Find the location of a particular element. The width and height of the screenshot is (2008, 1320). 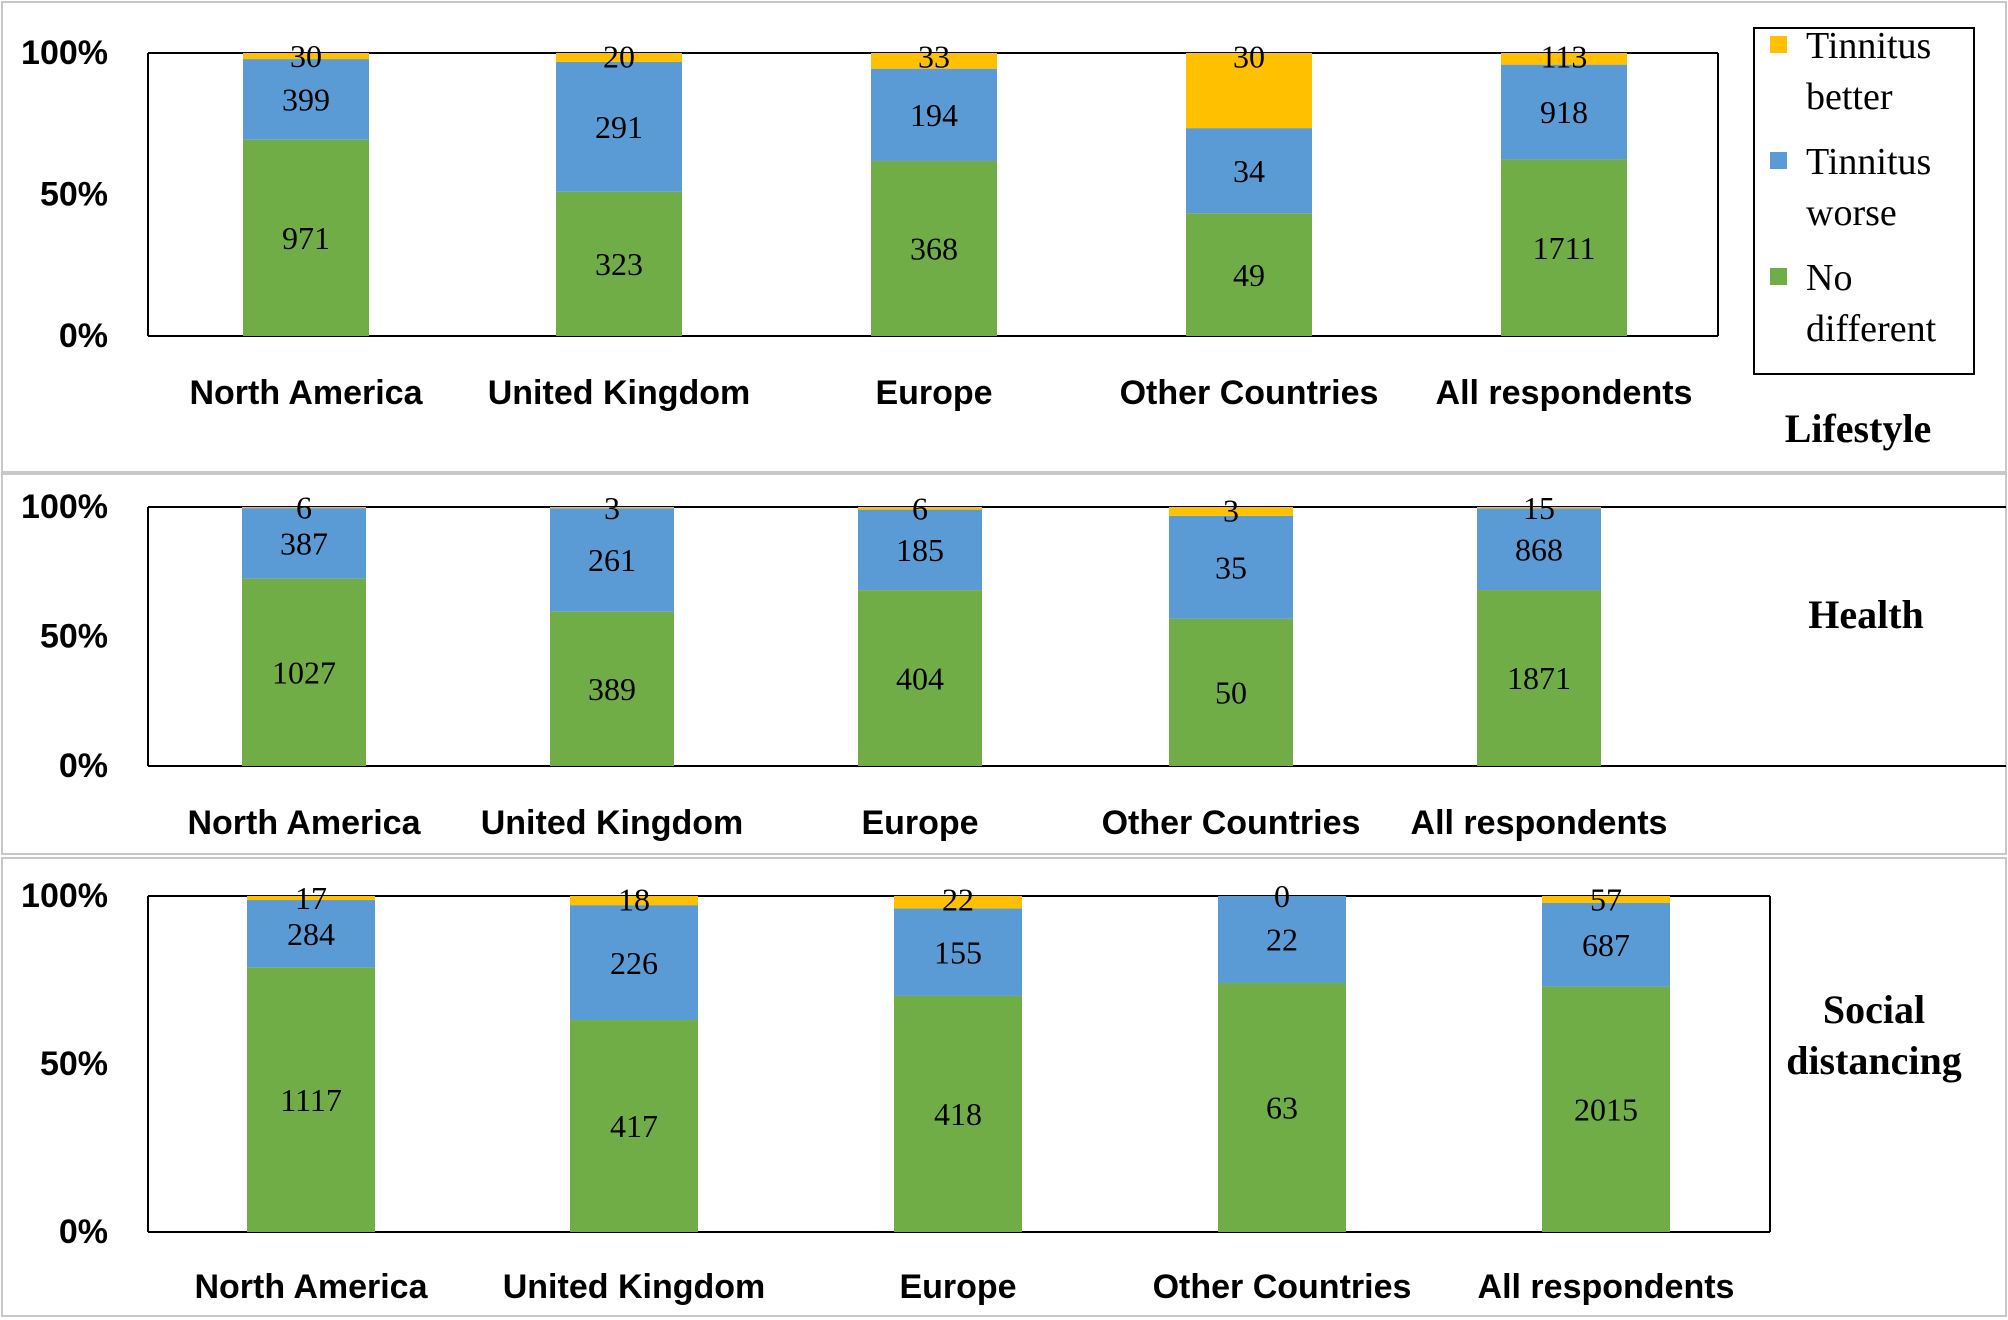

data-label: 18 is located at coordinates (634, 899).